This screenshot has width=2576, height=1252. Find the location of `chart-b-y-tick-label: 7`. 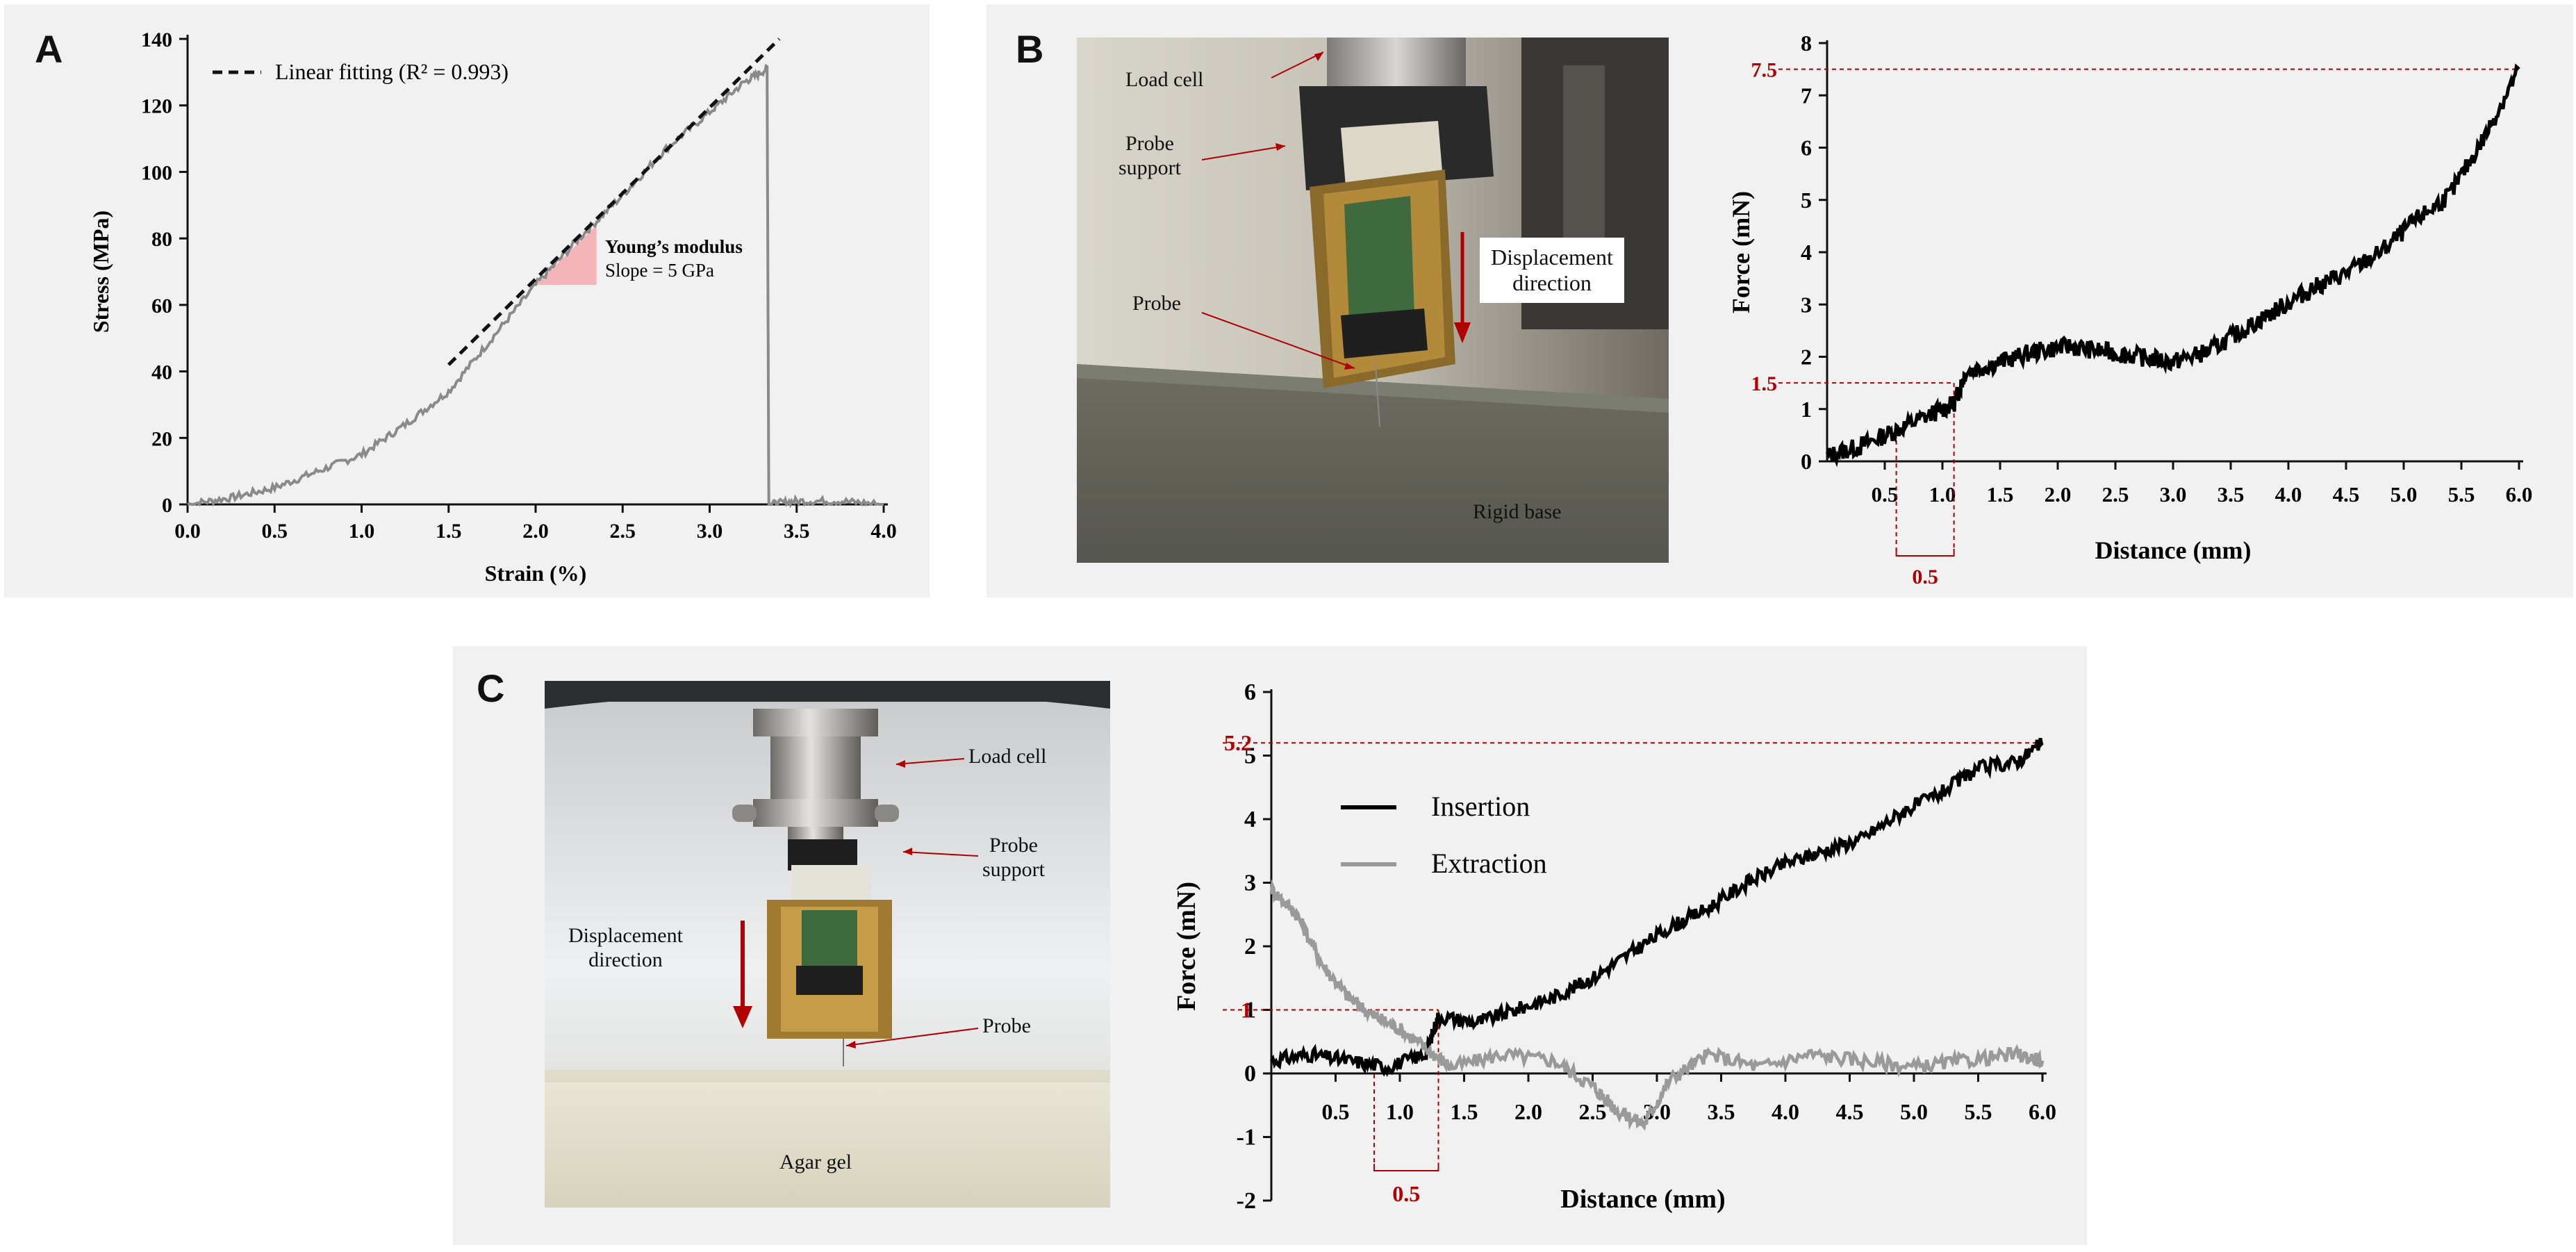

chart-b-y-tick-label: 7 is located at coordinates (1807, 96).